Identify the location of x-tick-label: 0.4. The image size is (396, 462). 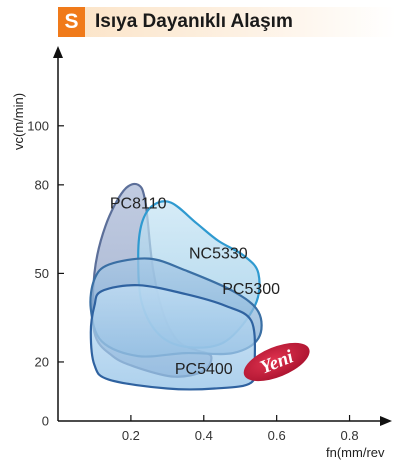
(204, 435).